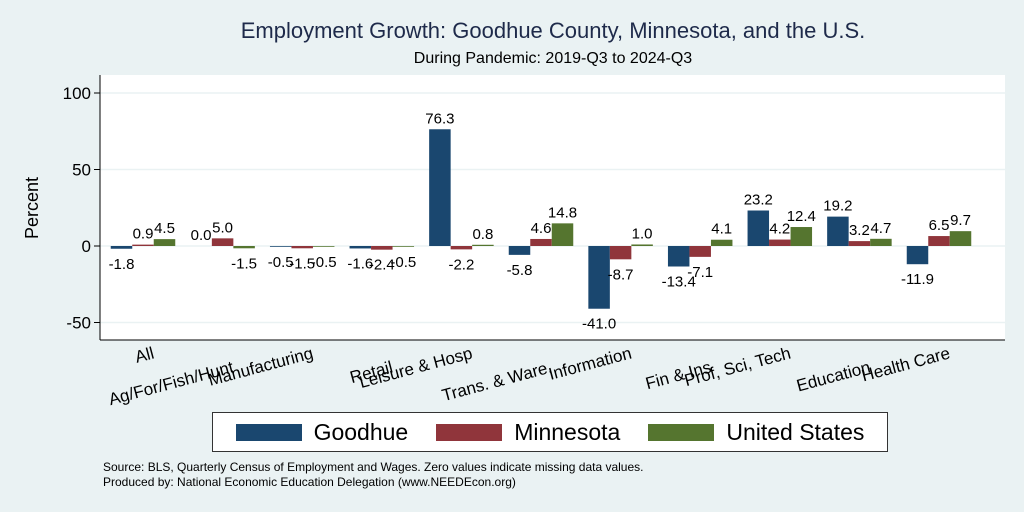  What do you see at coordinates (541, 228) in the screenshot?
I see `data-label: 4.6` at bounding box center [541, 228].